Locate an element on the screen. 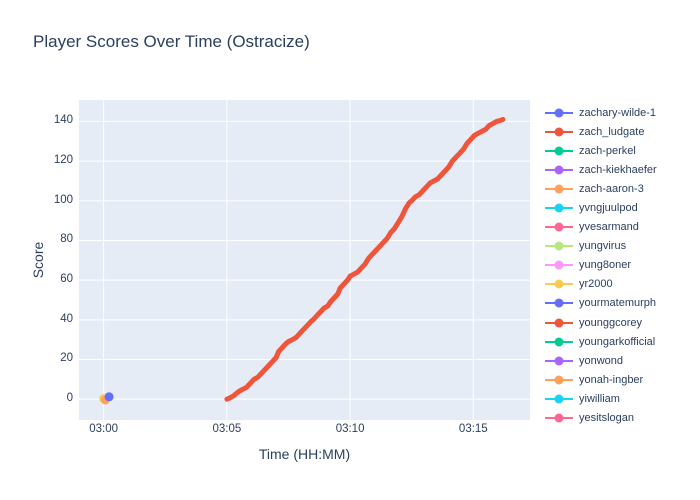 This screenshot has width=700, height=500. legend-item-yvngjuulpod: yvngjuulpod is located at coordinates (622, 207).